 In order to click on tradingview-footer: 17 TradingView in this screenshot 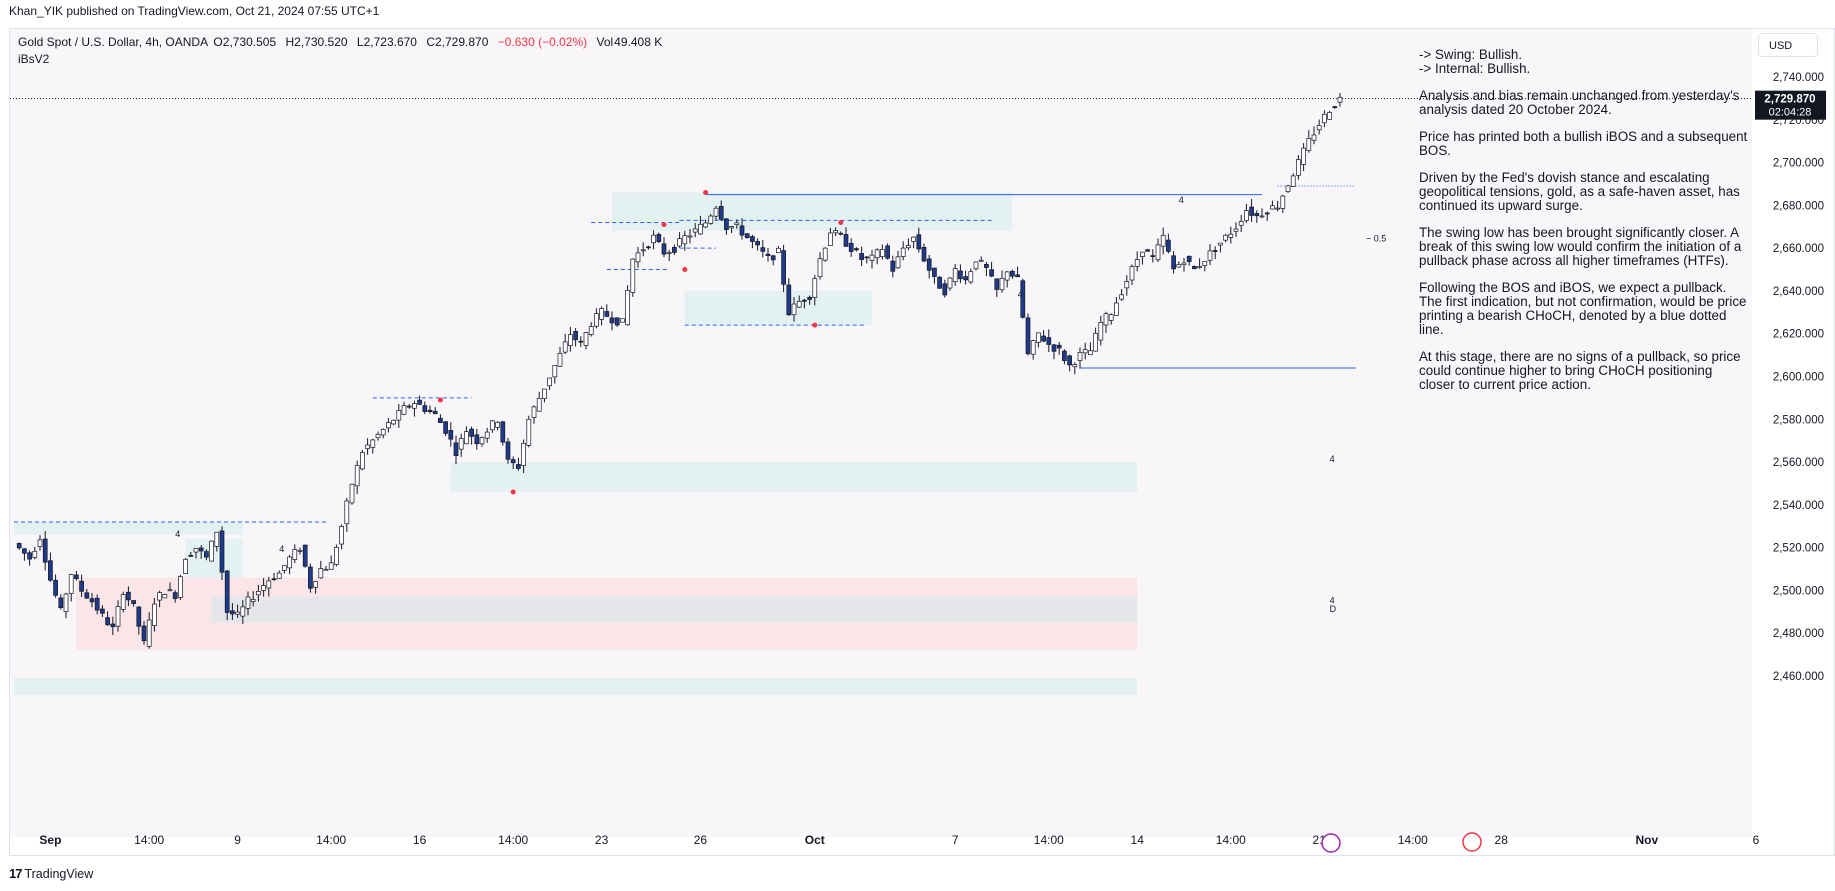, I will do `click(51, 874)`.